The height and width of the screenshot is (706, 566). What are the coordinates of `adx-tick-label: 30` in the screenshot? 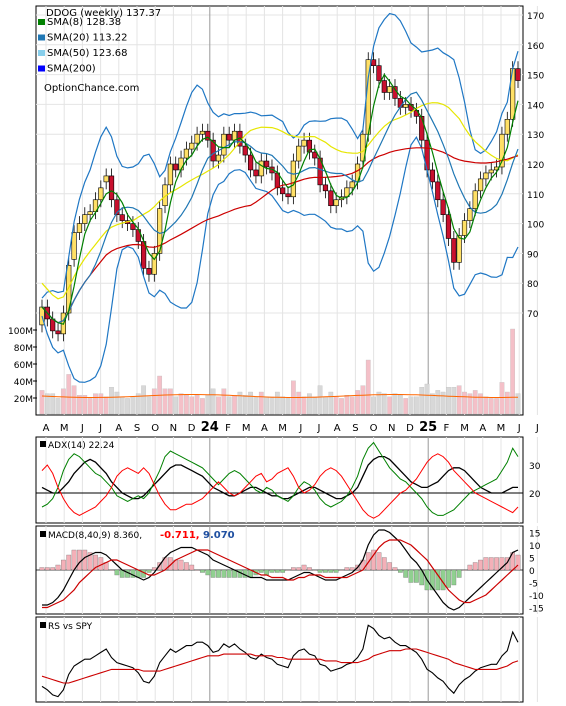 It's located at (535, 467).